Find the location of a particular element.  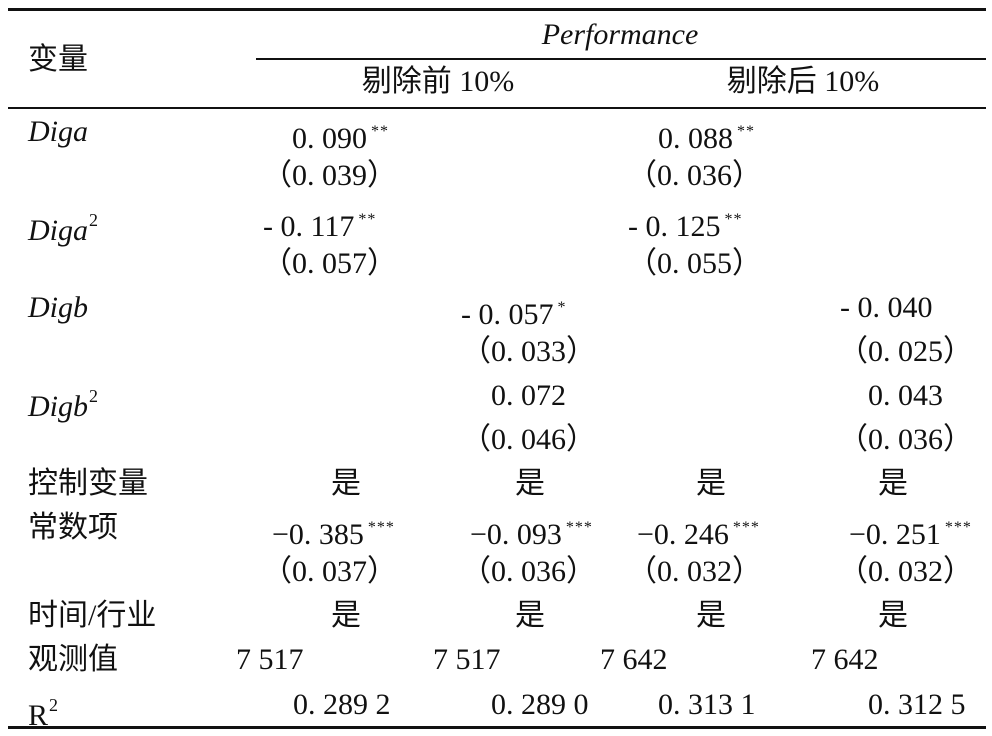

top-rule is located at coordinates (497, 9).